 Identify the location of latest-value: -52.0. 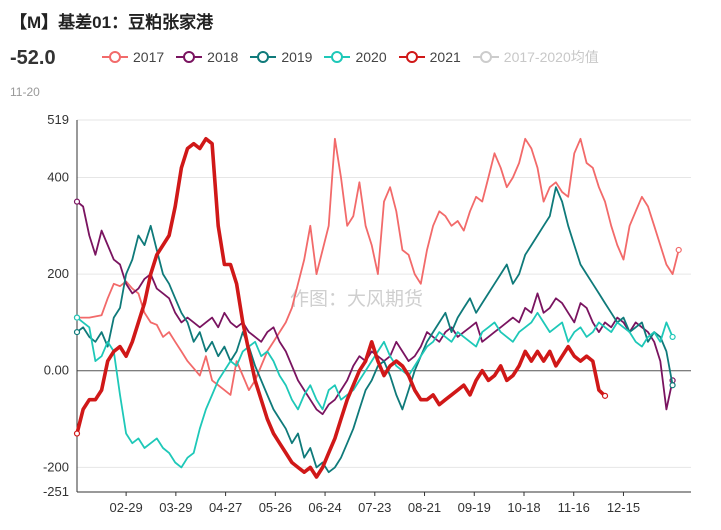
(33, 58).